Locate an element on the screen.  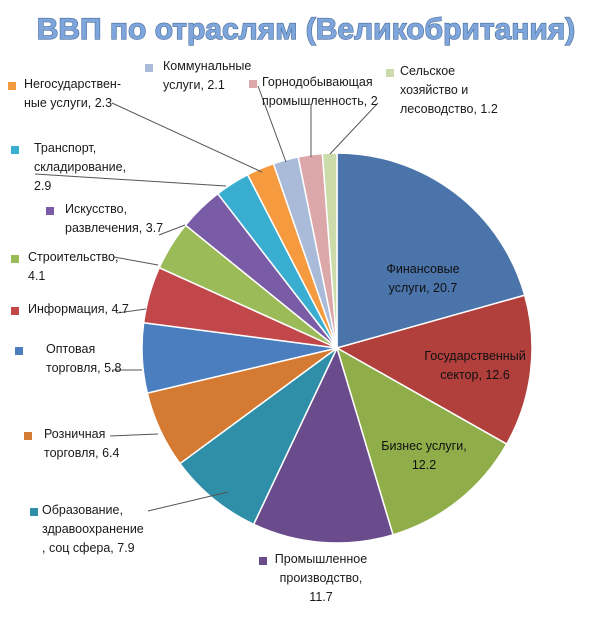
slice-label-line: Образование, is located at coordinates (82, 510).